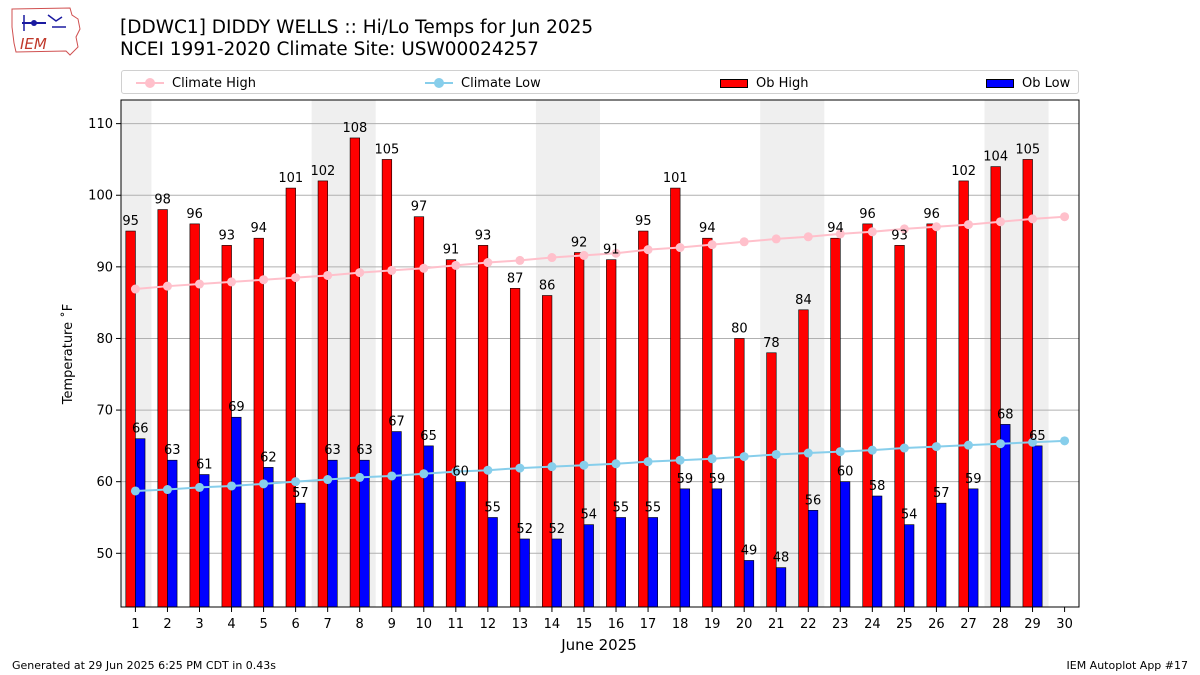 Image resolution: width=1200 pixels, height=675 pixels. I want to click on y-tick-label: 110, so click(100, 124).